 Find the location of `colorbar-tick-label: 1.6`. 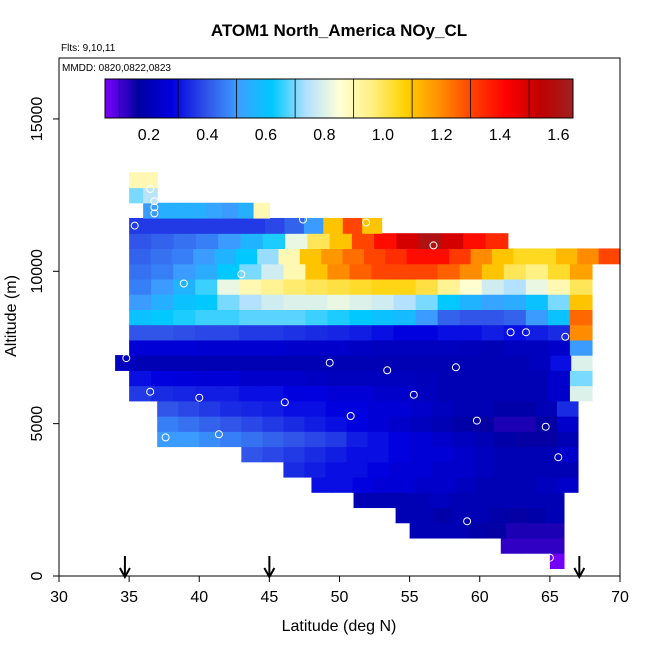

colorbar-tick-label: 1.6 is located at coordinates (558, 135).